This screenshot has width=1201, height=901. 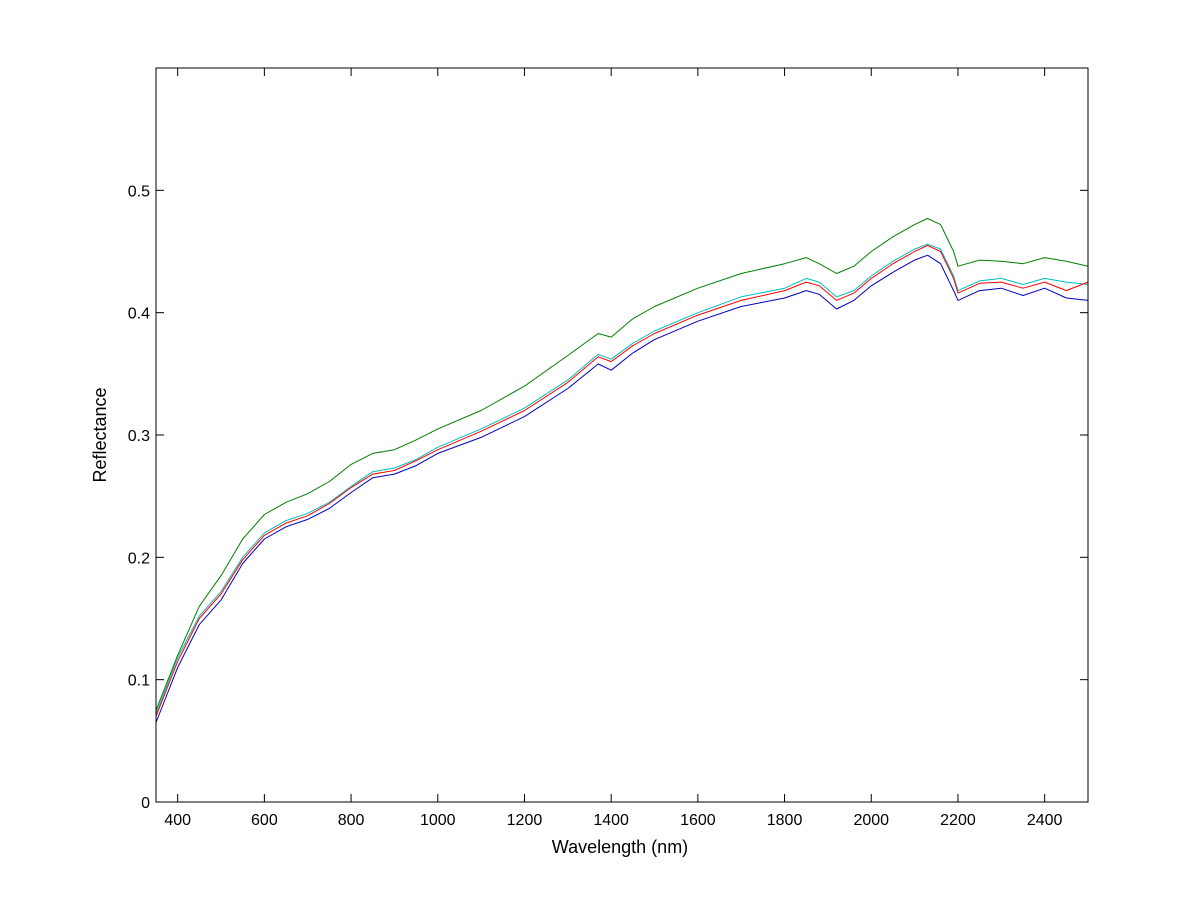 I want to click on x-tick-label: 1000, so click(x=438, y=820).